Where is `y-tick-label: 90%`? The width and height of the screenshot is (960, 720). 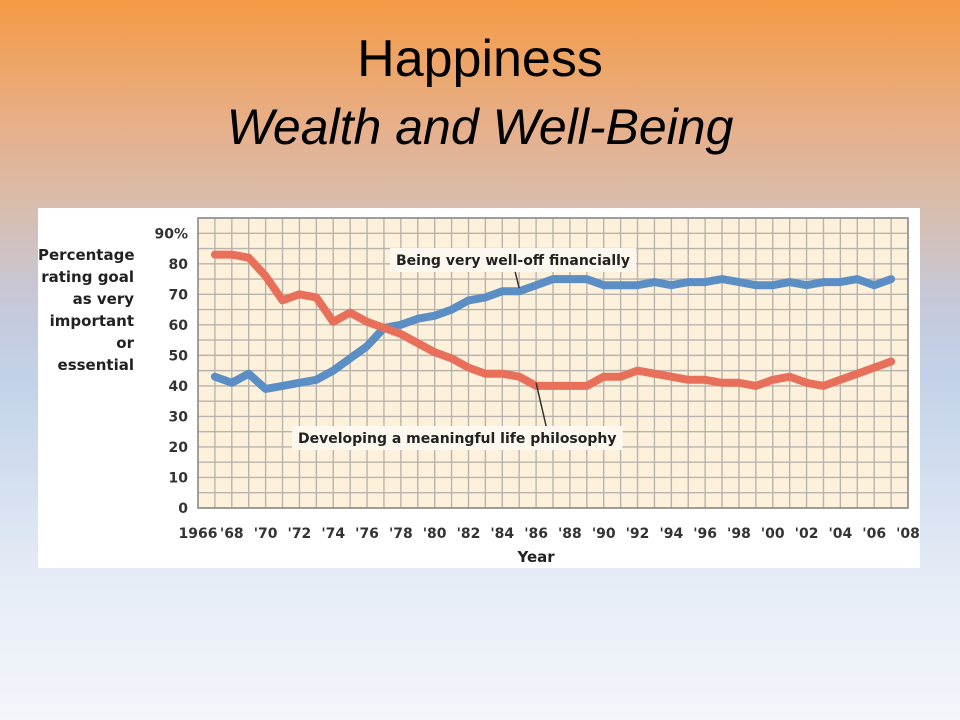 y-tick-label: 90% is located at coordinates (171, 234).